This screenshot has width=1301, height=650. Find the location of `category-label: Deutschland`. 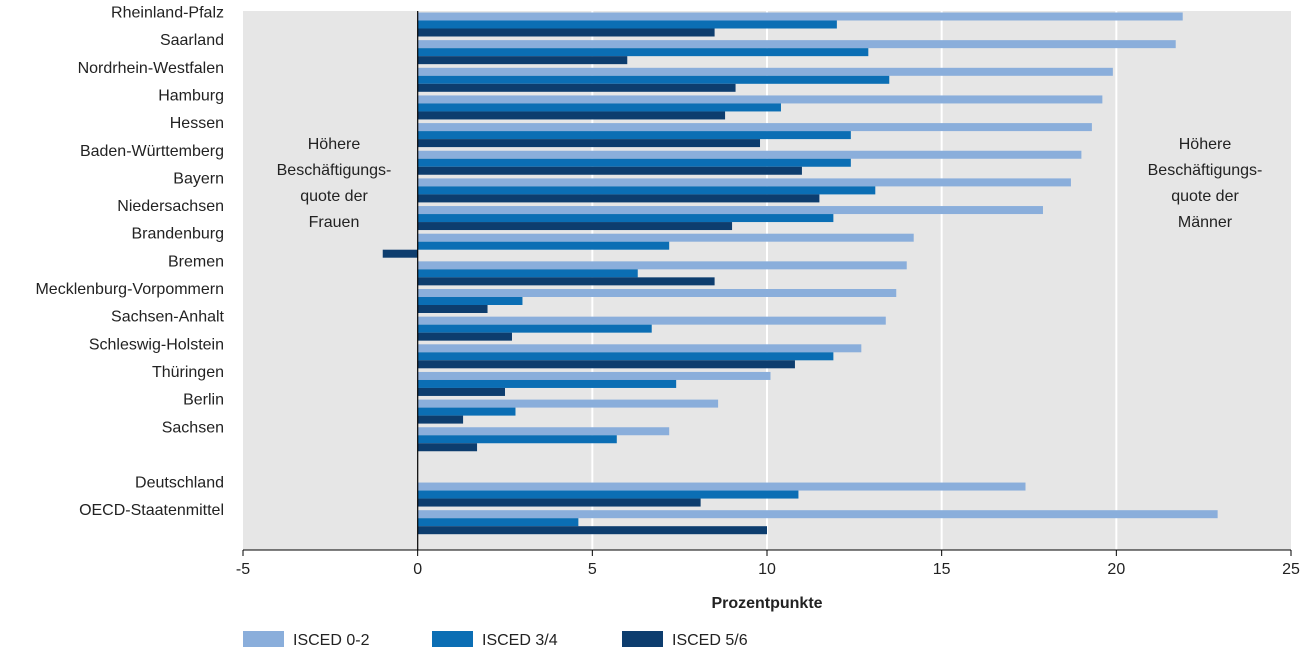

category-label: Deutschland is located at coordinates (179, 483).